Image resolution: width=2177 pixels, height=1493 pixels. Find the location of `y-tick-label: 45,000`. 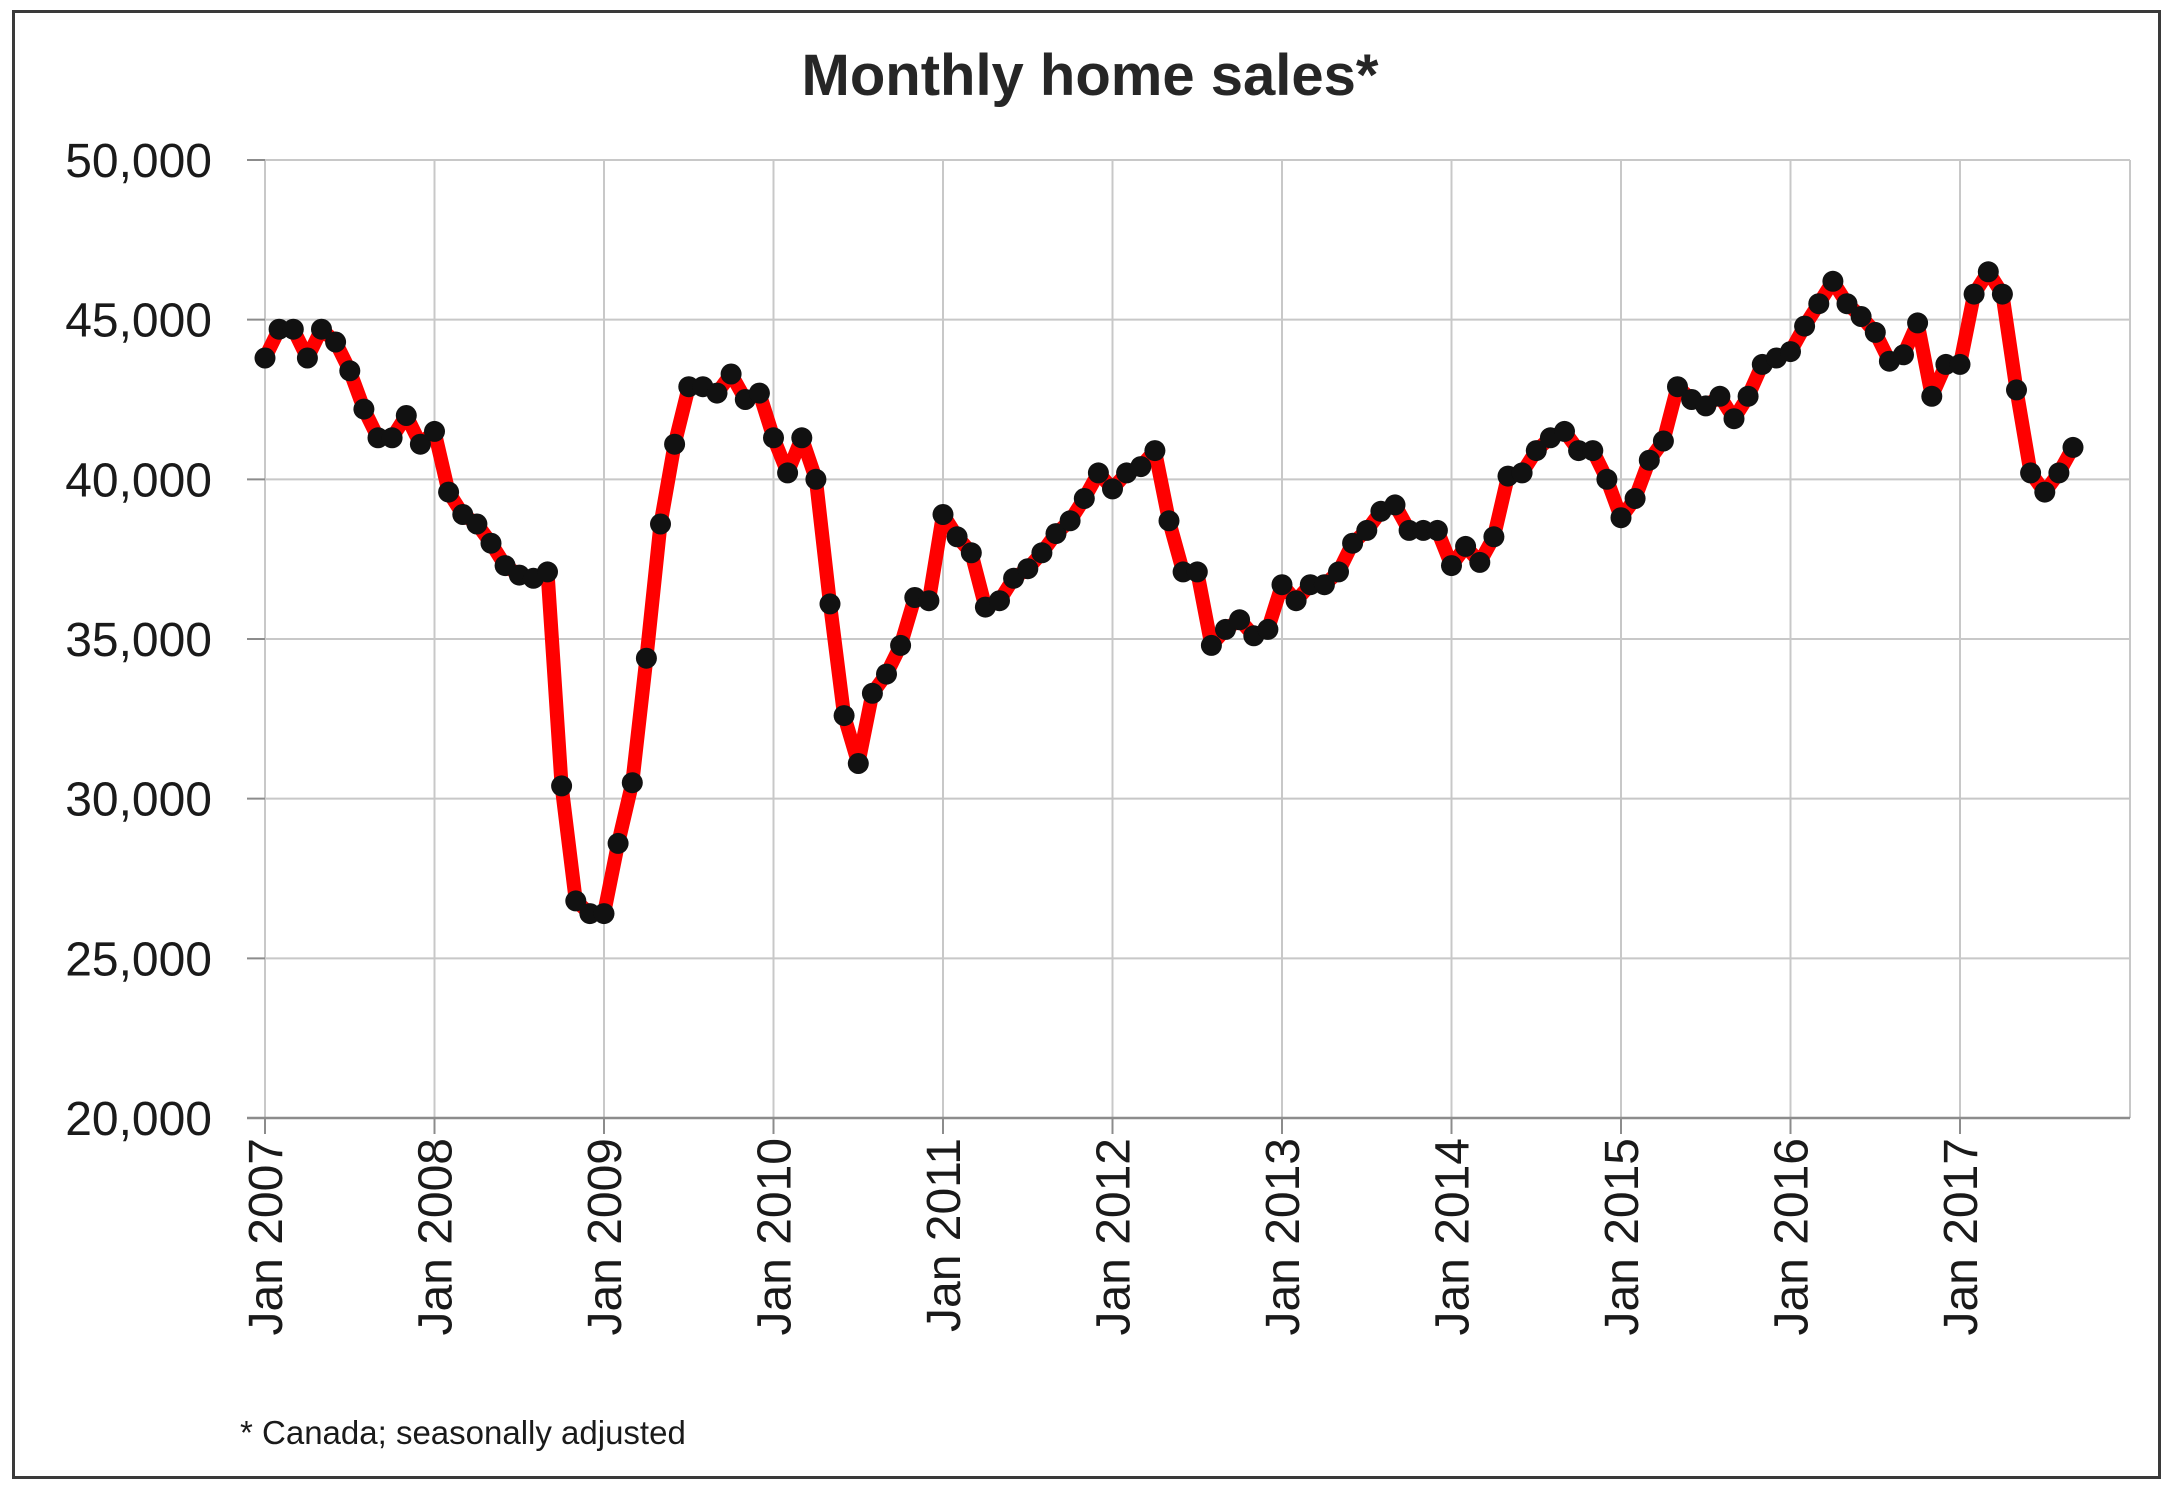

y-tick-label: 45,000 is located at coordinates (138, 321).